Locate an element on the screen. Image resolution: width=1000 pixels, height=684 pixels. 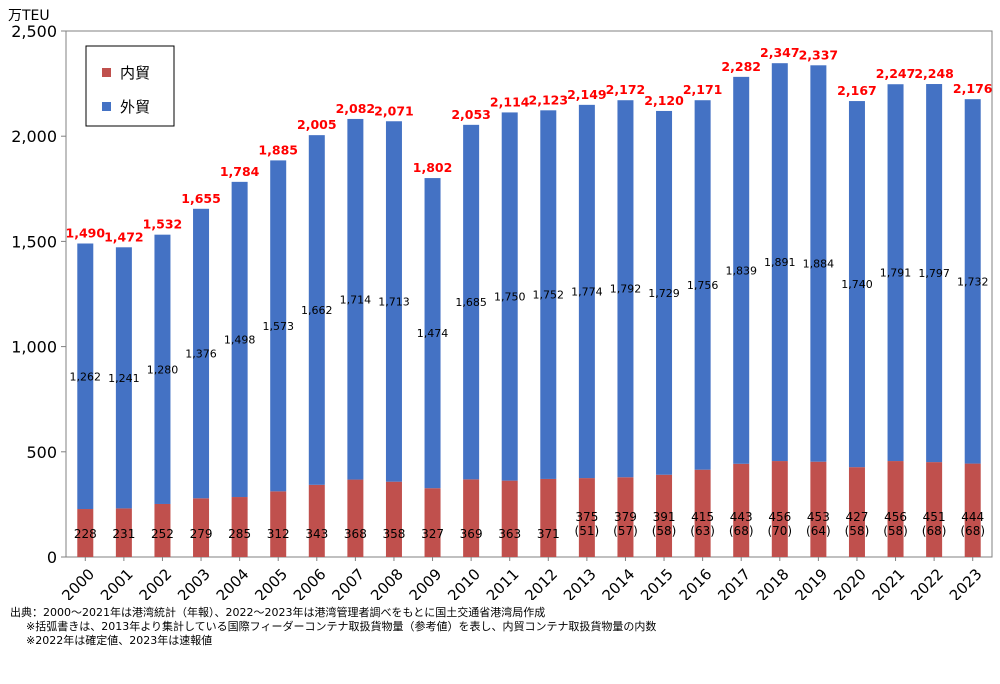
domestic-value-label: 391 is located at coordinates (664, 517).